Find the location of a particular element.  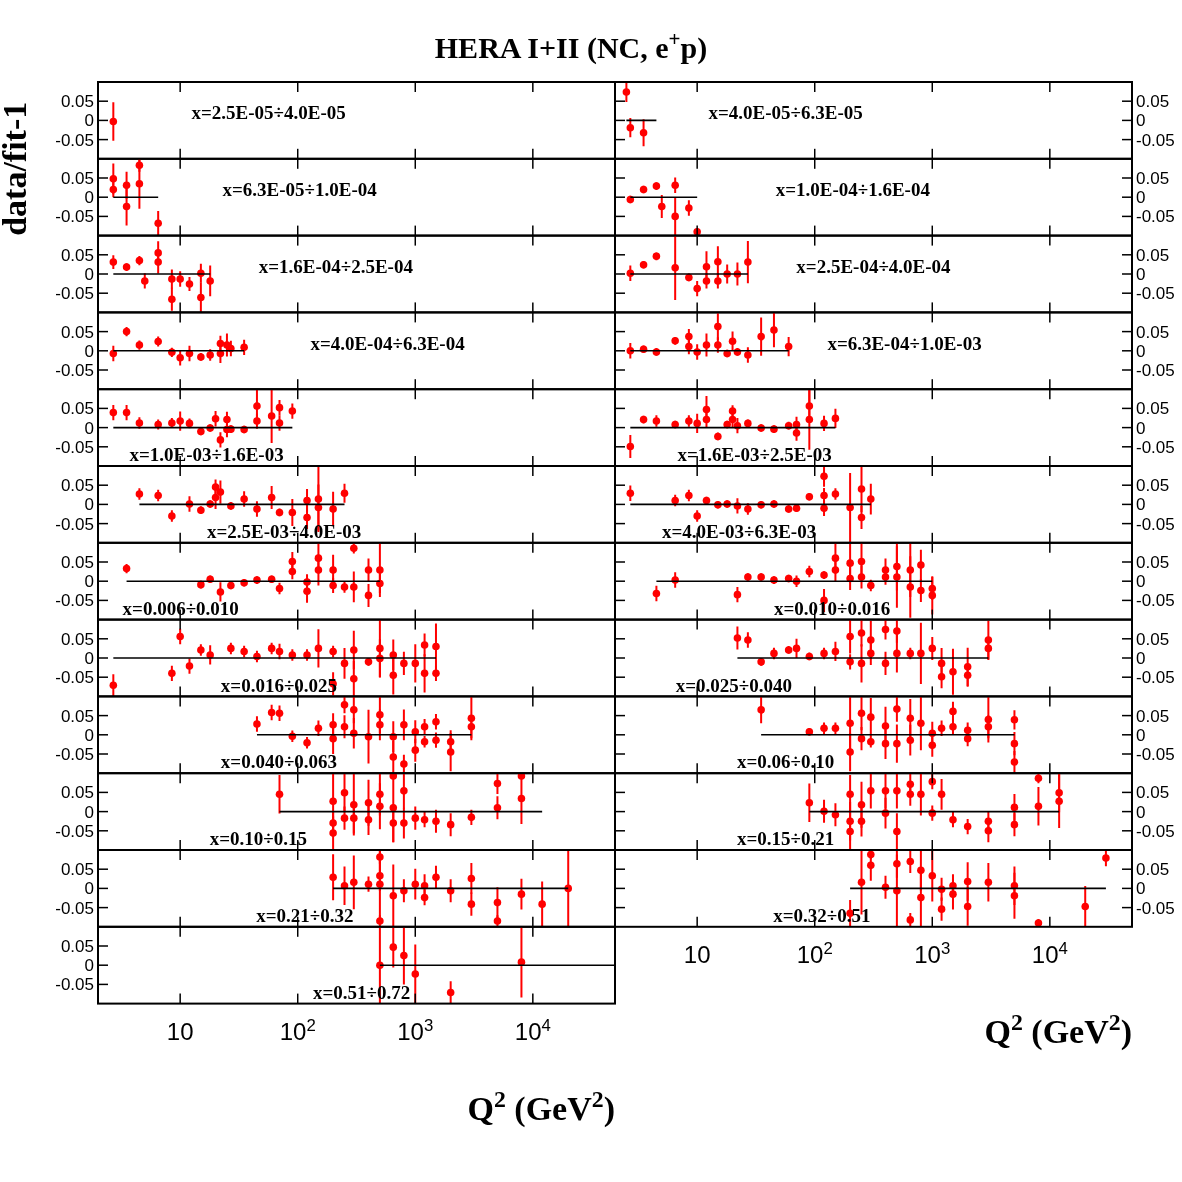

annotation: x=4.0E-04÷6.3E-04 is located at coordinates (388, 343).